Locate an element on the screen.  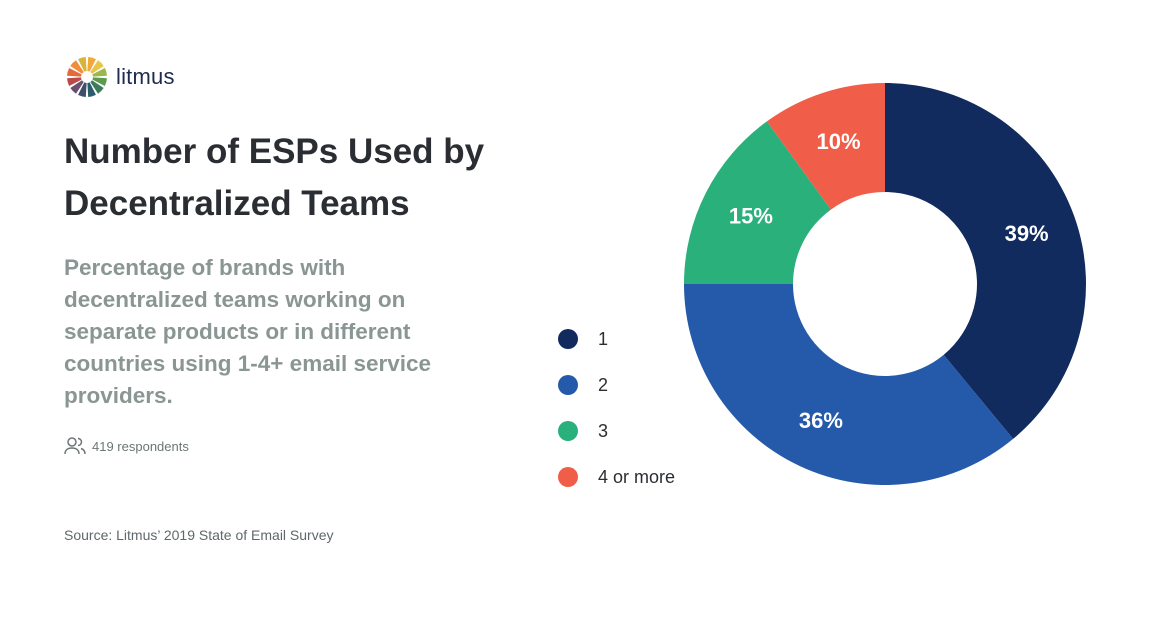
legend-label: 4 or more is located at coordinates (637, 476).